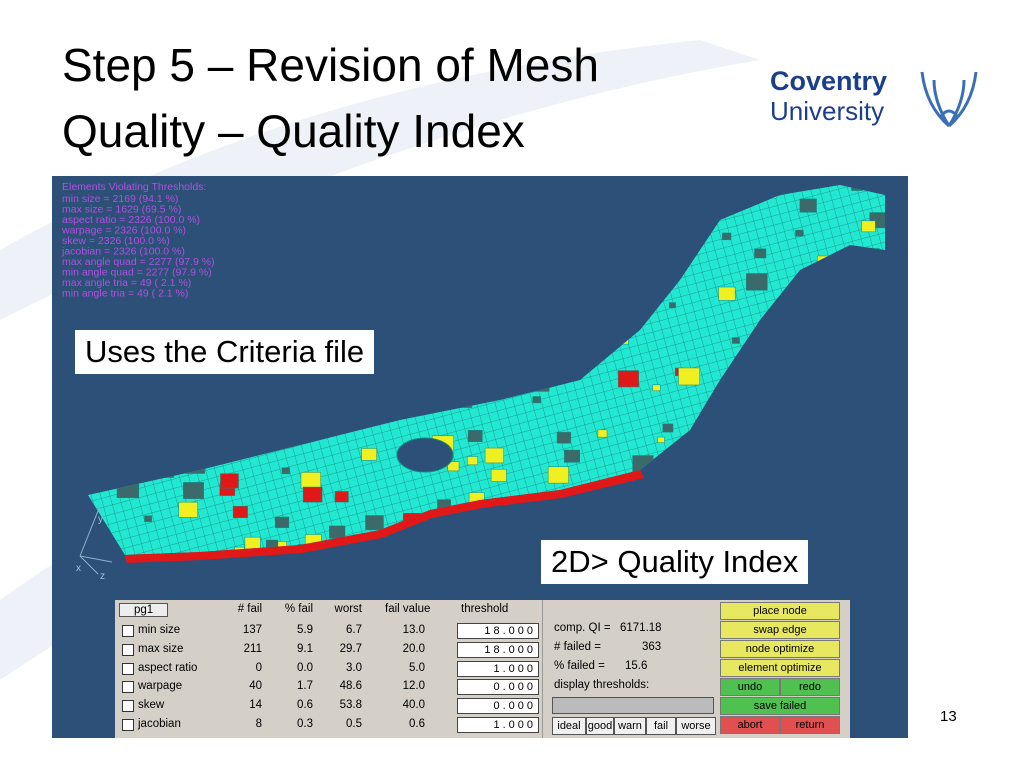 The image size is (1024, 768). I want to click on level-button: worse, so click(696, 726).